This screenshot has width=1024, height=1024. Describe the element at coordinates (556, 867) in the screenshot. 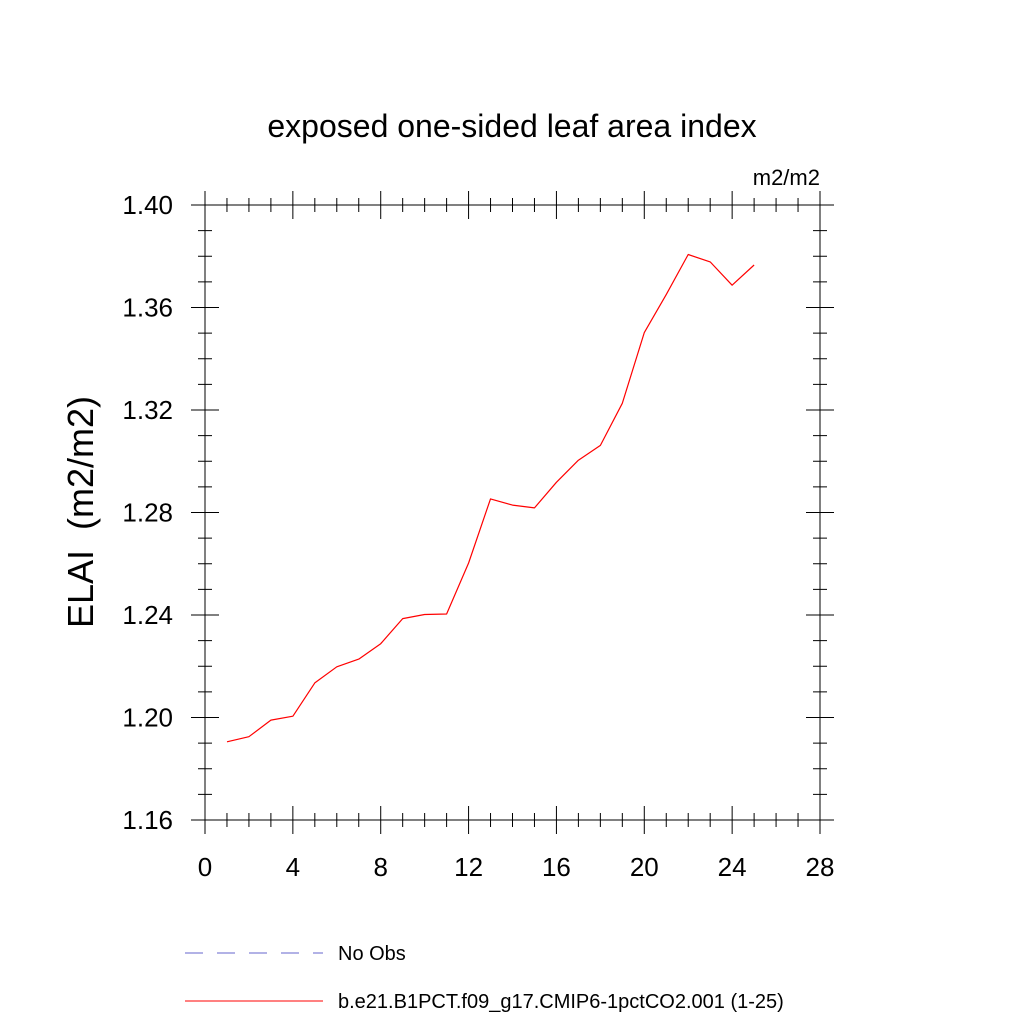

I see `x-tick-label: 16` at that location.